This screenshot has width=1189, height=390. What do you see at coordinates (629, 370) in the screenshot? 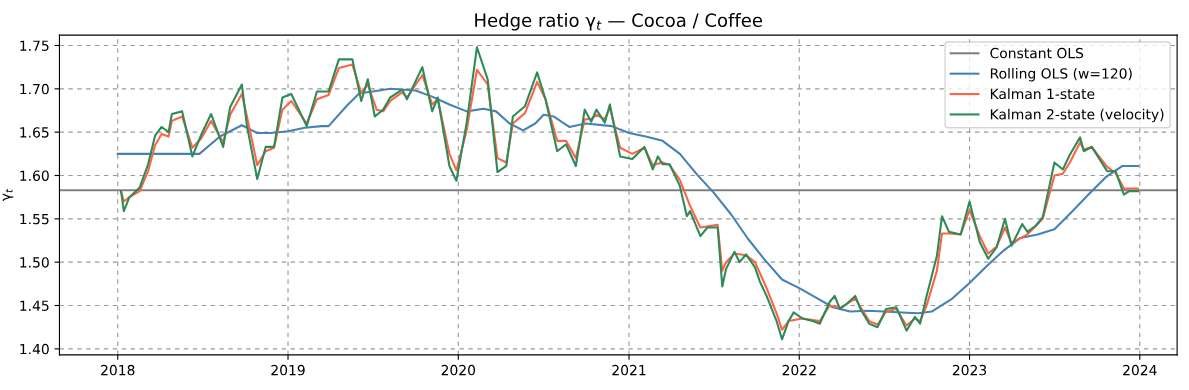
I see `x-tick-label: 2021` at bounding box center [629, 370].